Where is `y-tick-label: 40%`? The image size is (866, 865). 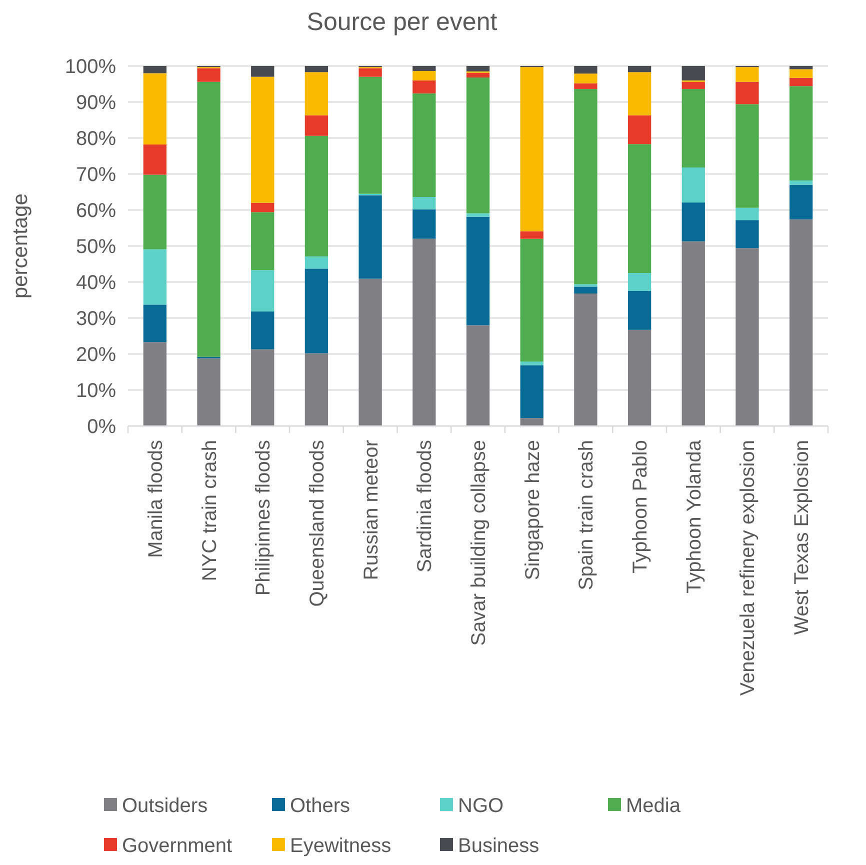 y-tick-label: 40% is located at coordinates (96, 283).